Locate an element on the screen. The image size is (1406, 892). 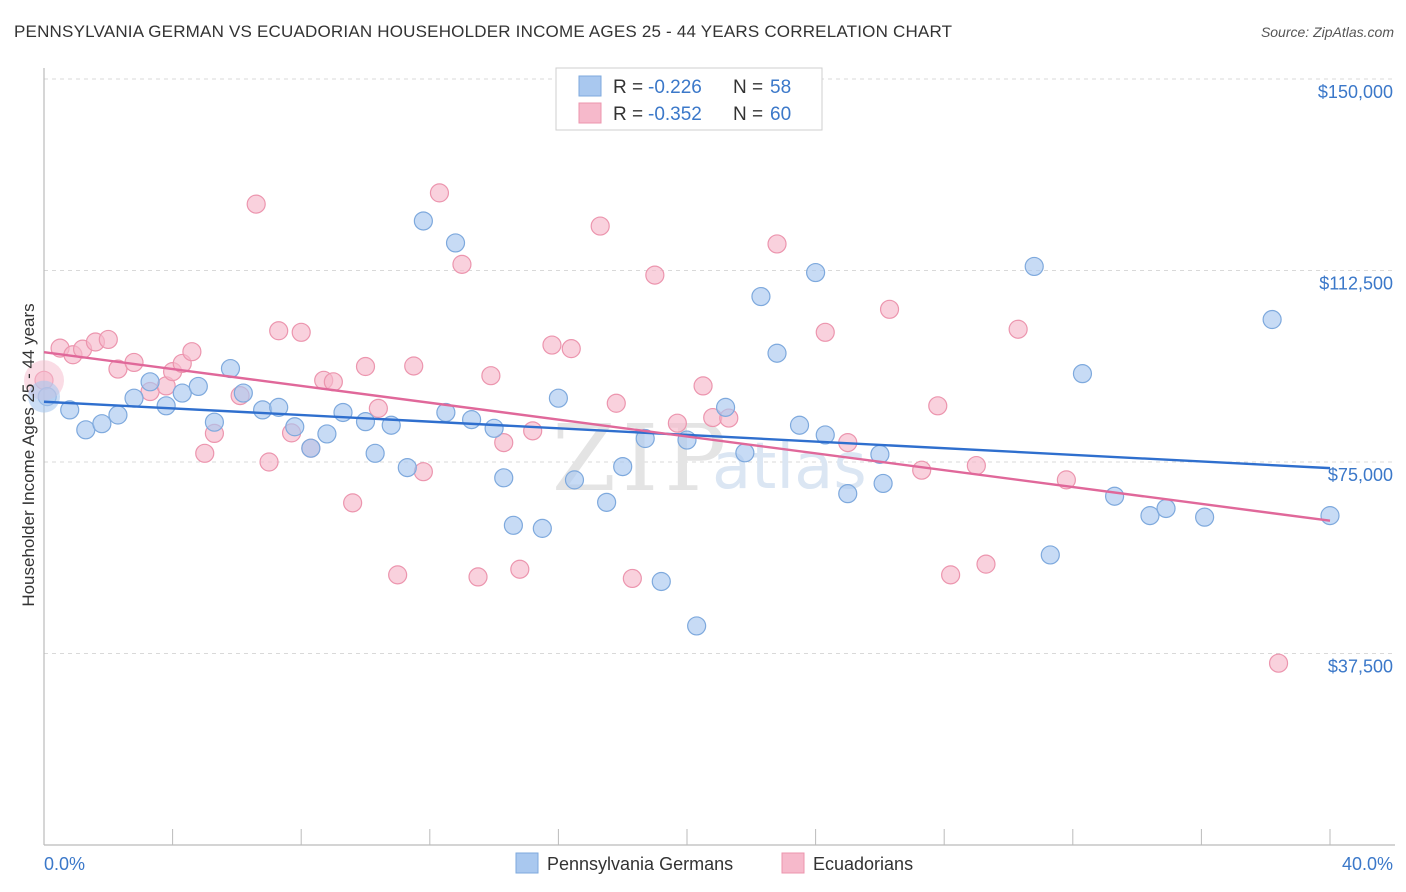
legend-n-label-pink: N = is located at coordinates (748, 114).